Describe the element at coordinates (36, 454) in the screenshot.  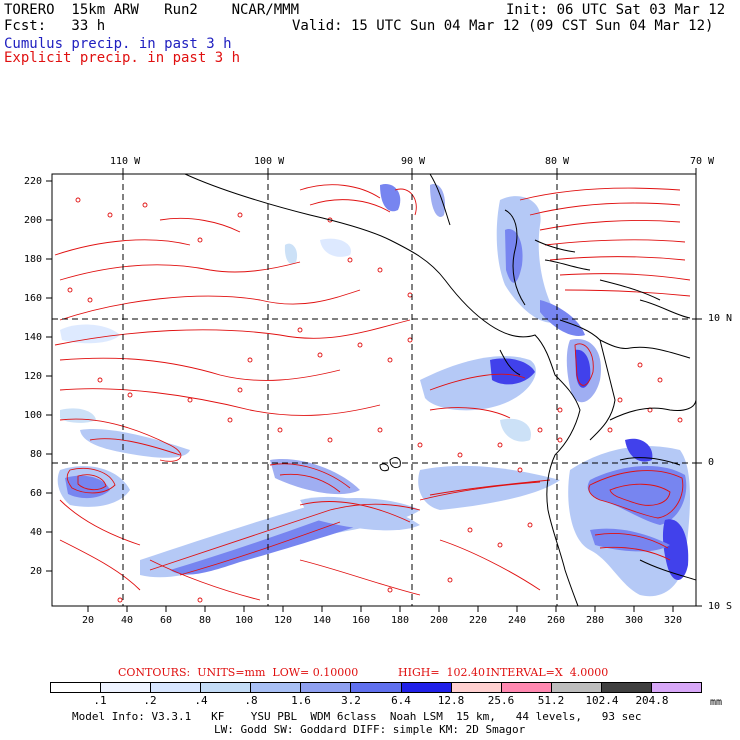
I see `y-label-80: 80` at that location.